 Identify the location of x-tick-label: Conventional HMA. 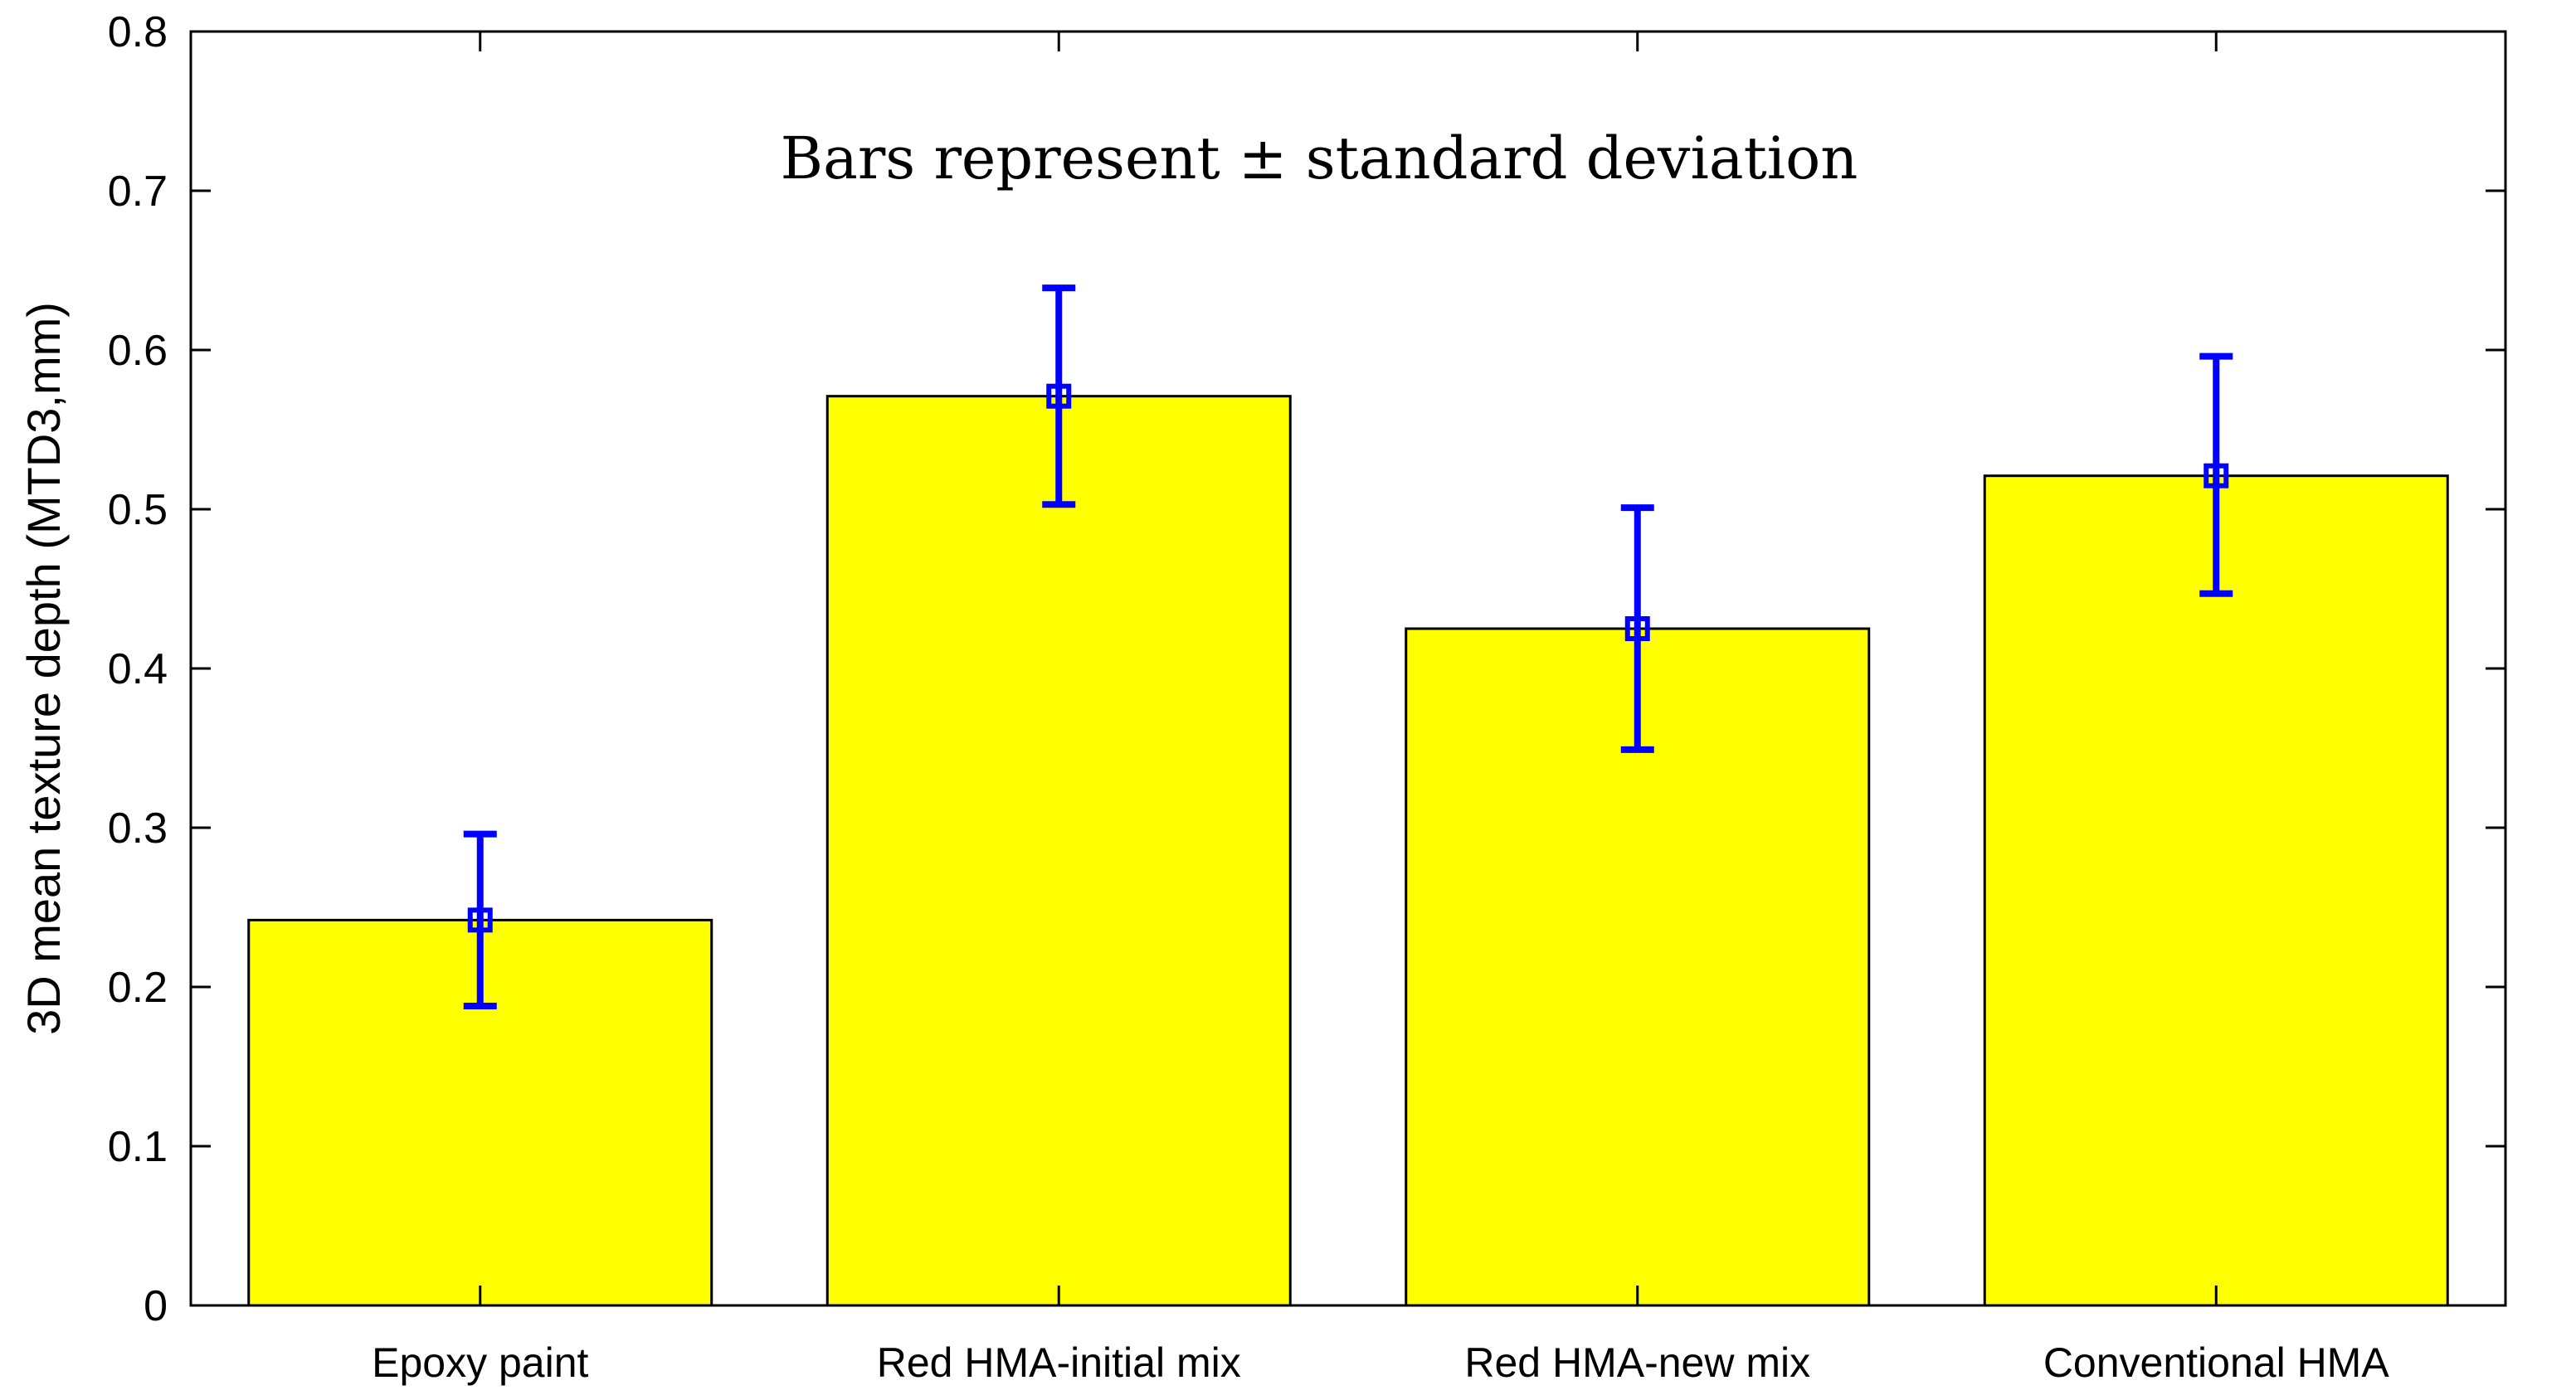
(2216, 1362).